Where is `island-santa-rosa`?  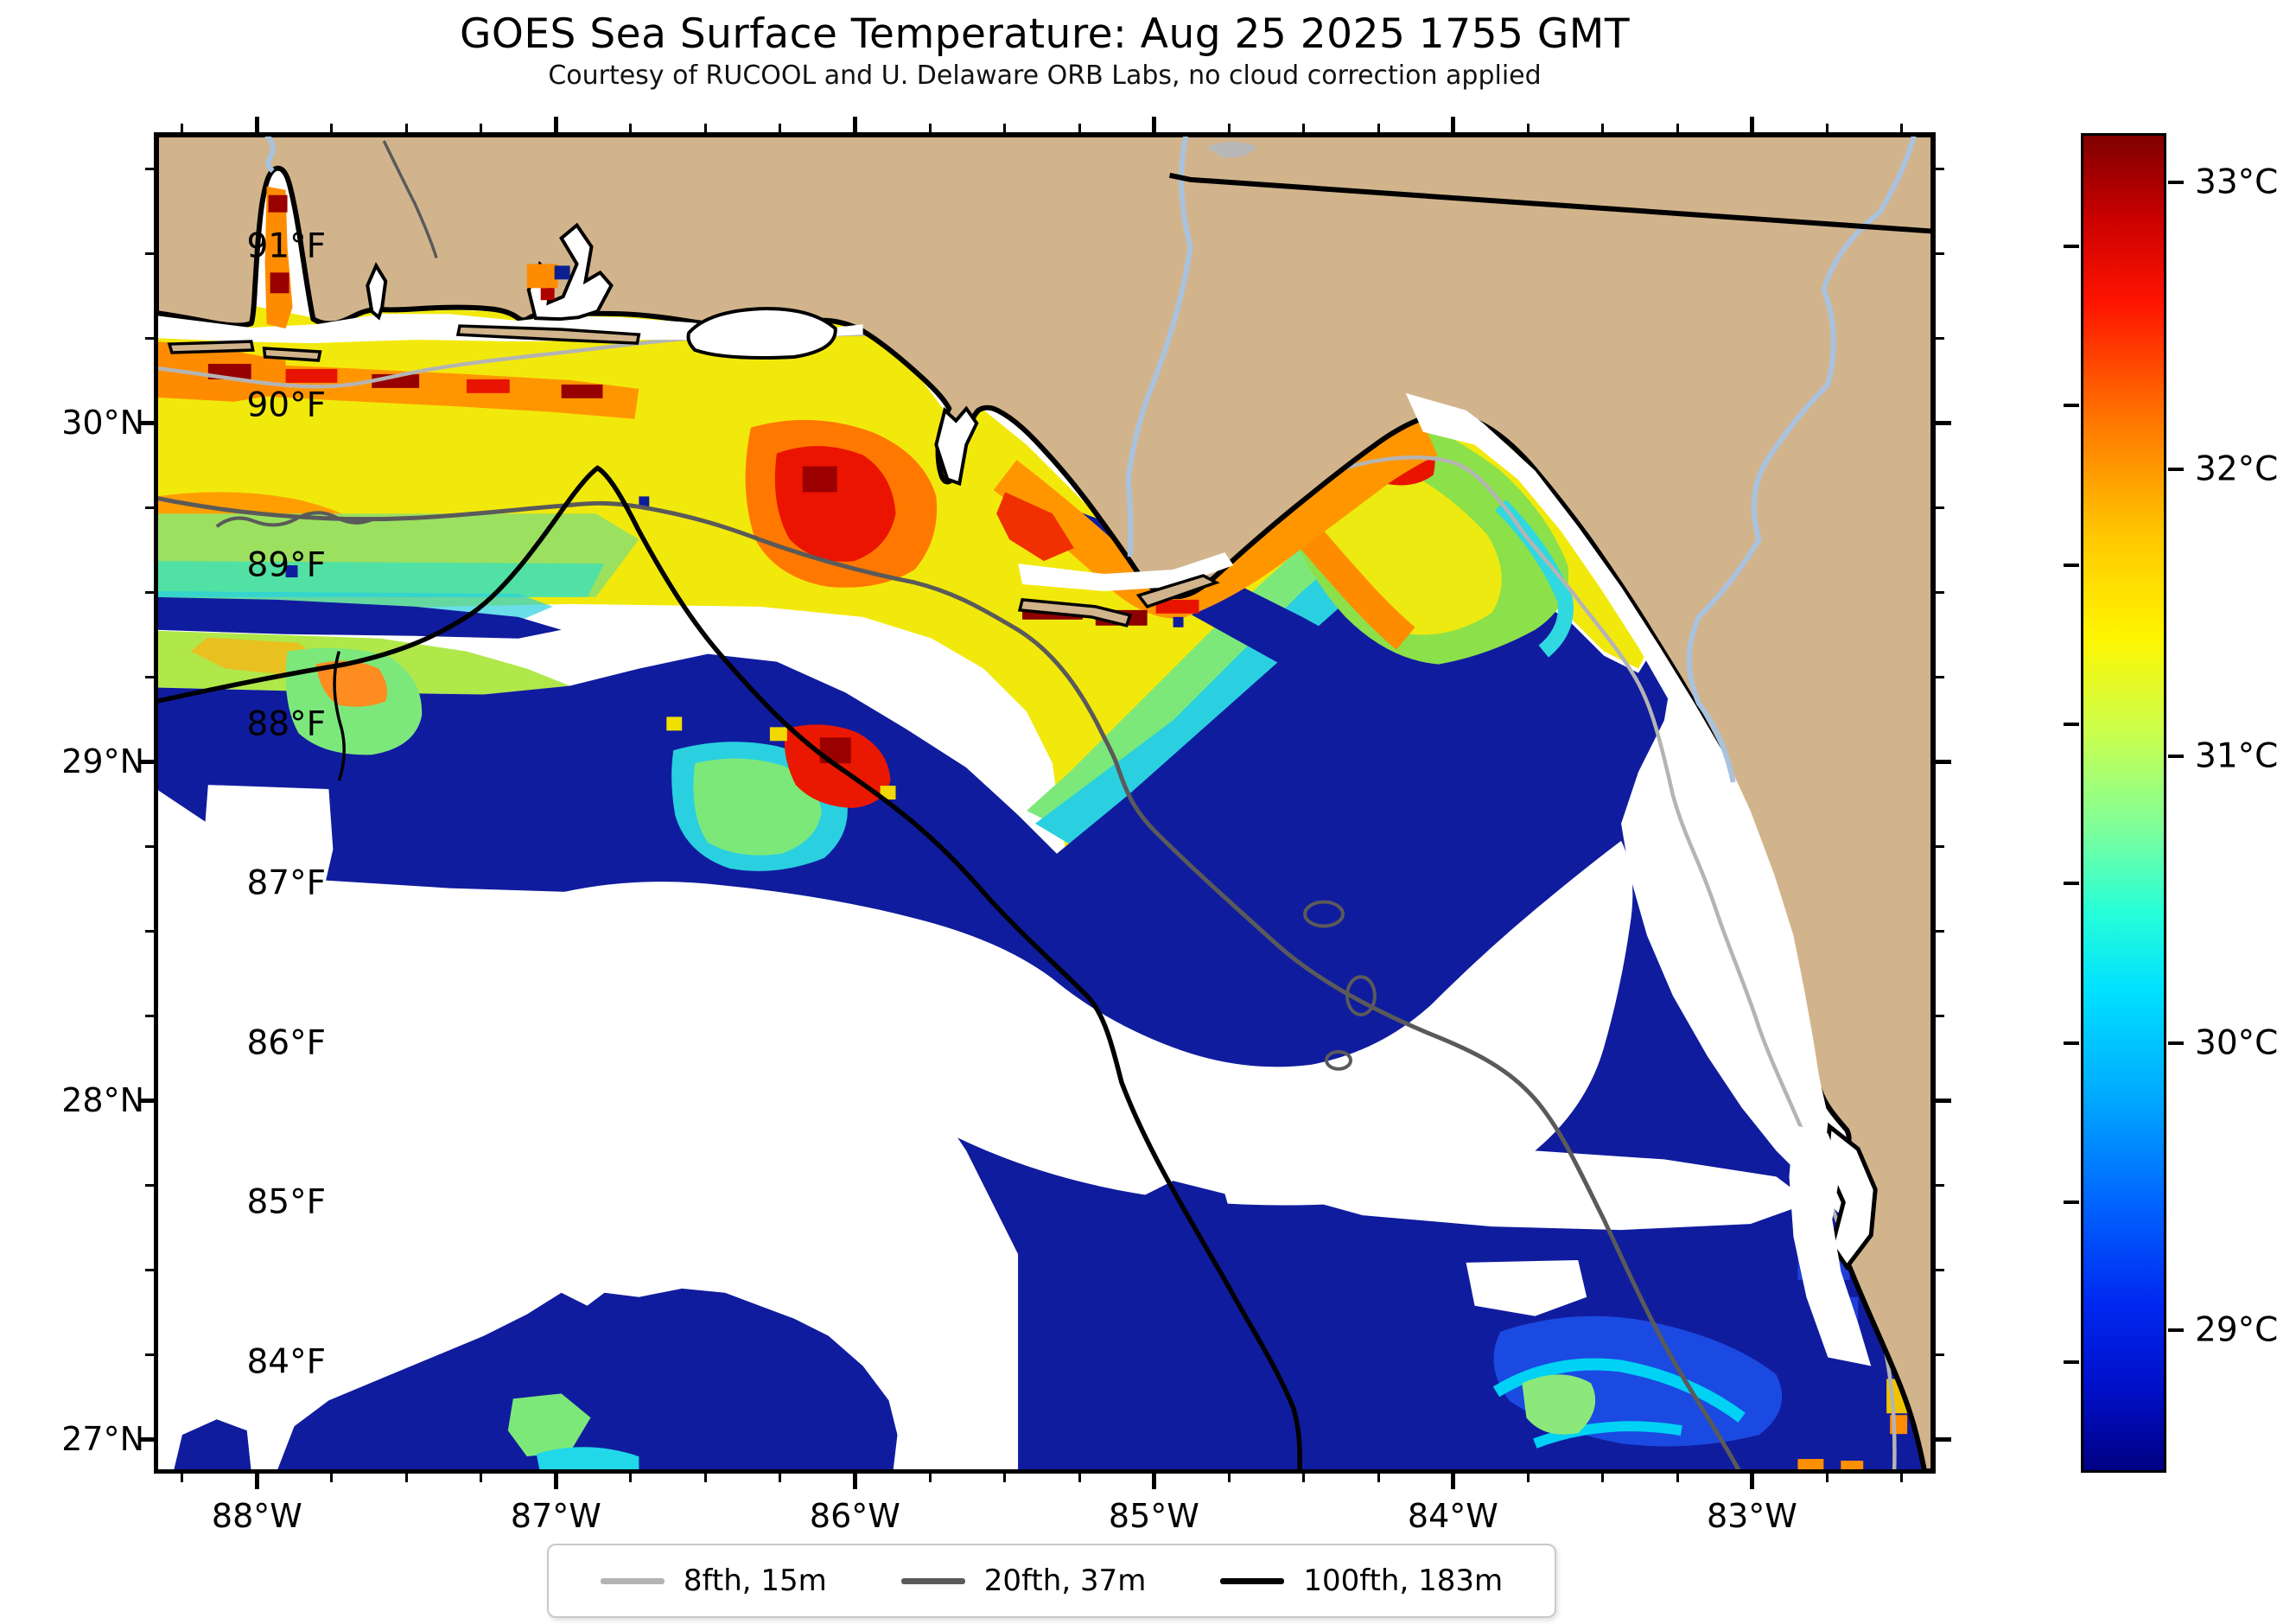 island-santa-rosa is located at coordinates (548, 334).